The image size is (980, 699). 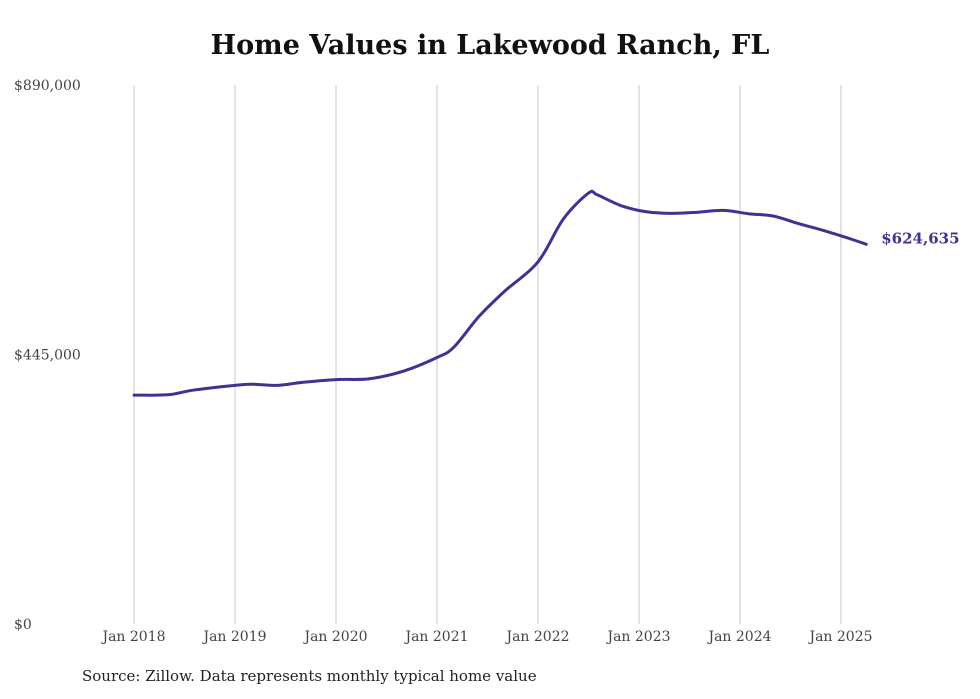 What do you see at coordinates (536, 637) in the screenshot?
I see `x-tick-label: Jan 2022` at bounding box center [536, 637].